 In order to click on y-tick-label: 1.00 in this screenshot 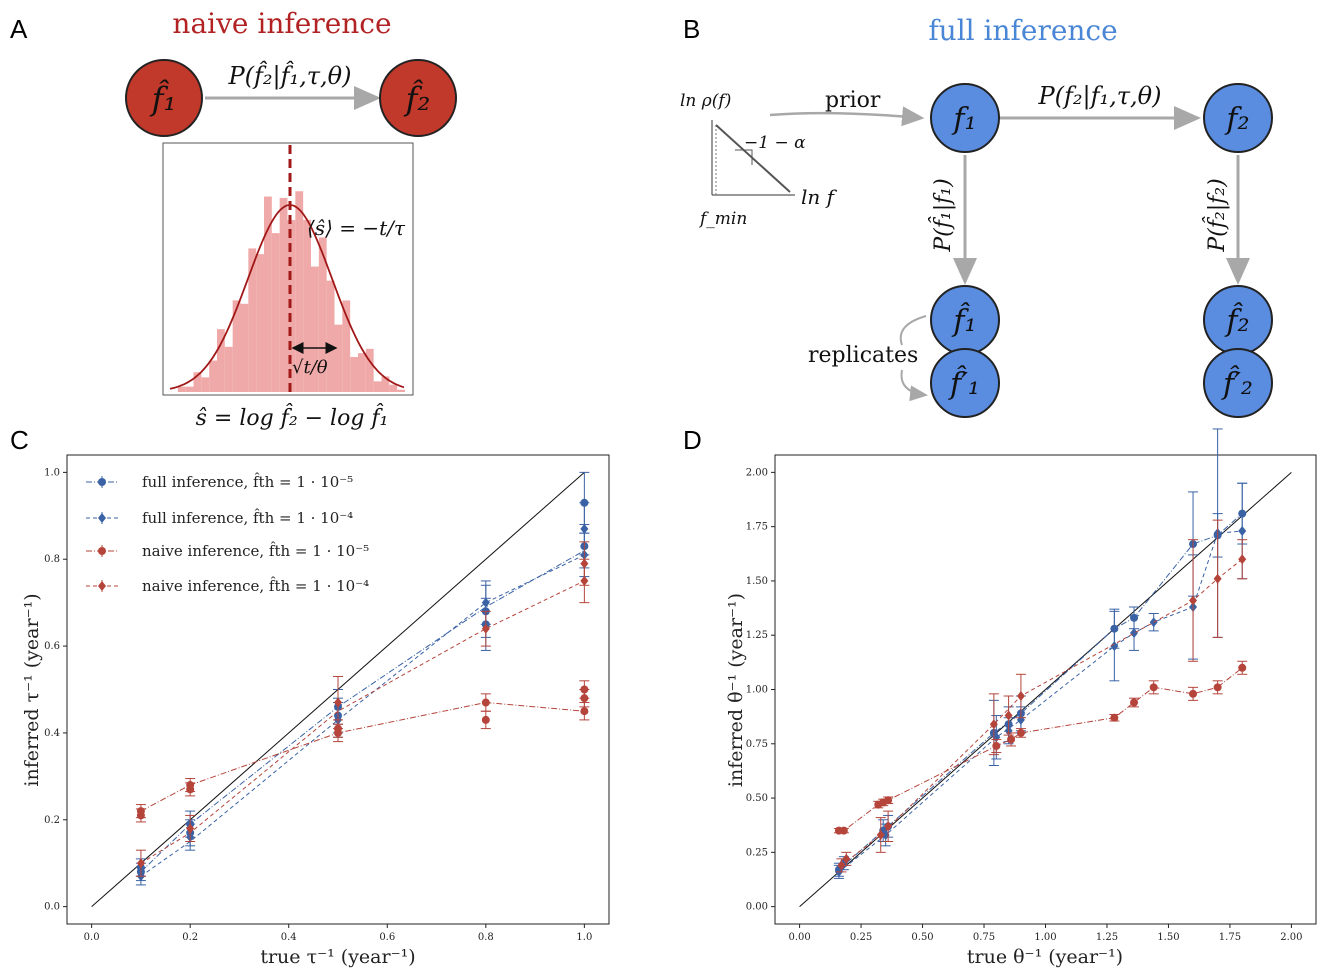, I will do `click(757, 690)`.